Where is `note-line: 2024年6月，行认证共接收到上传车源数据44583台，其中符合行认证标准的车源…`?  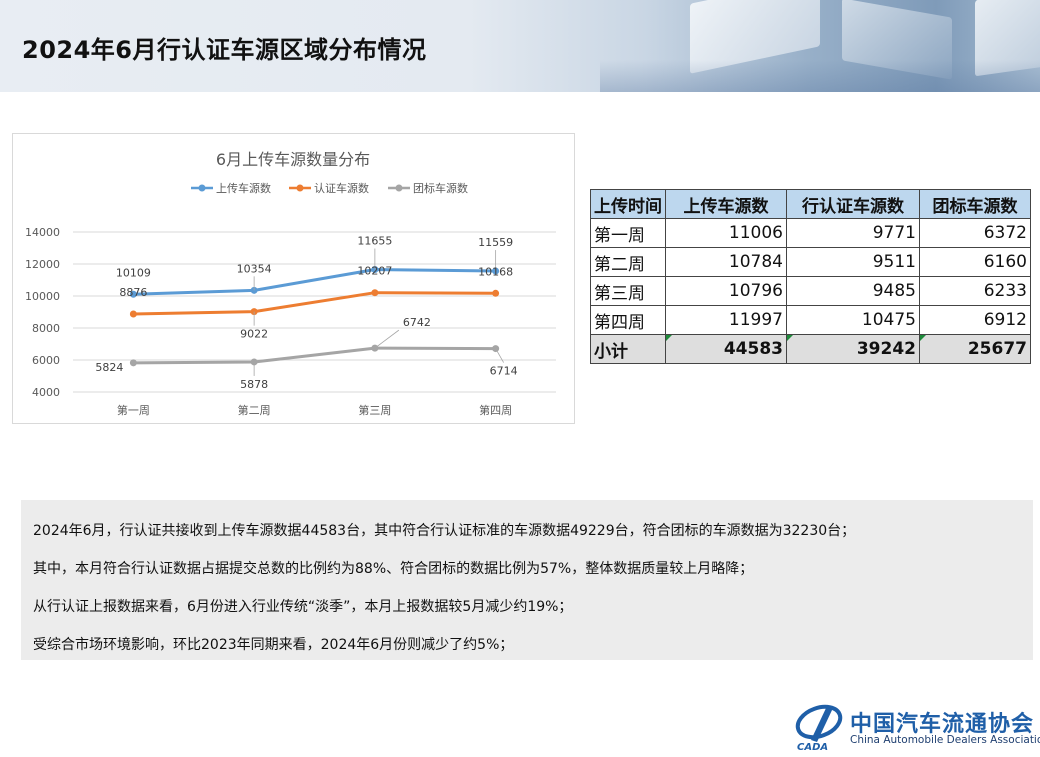 note-line: 2024年6月，行认证共接收到上传车源数据44583台，其中符合行认证标准的车源… is located at coordinates (444, 531).